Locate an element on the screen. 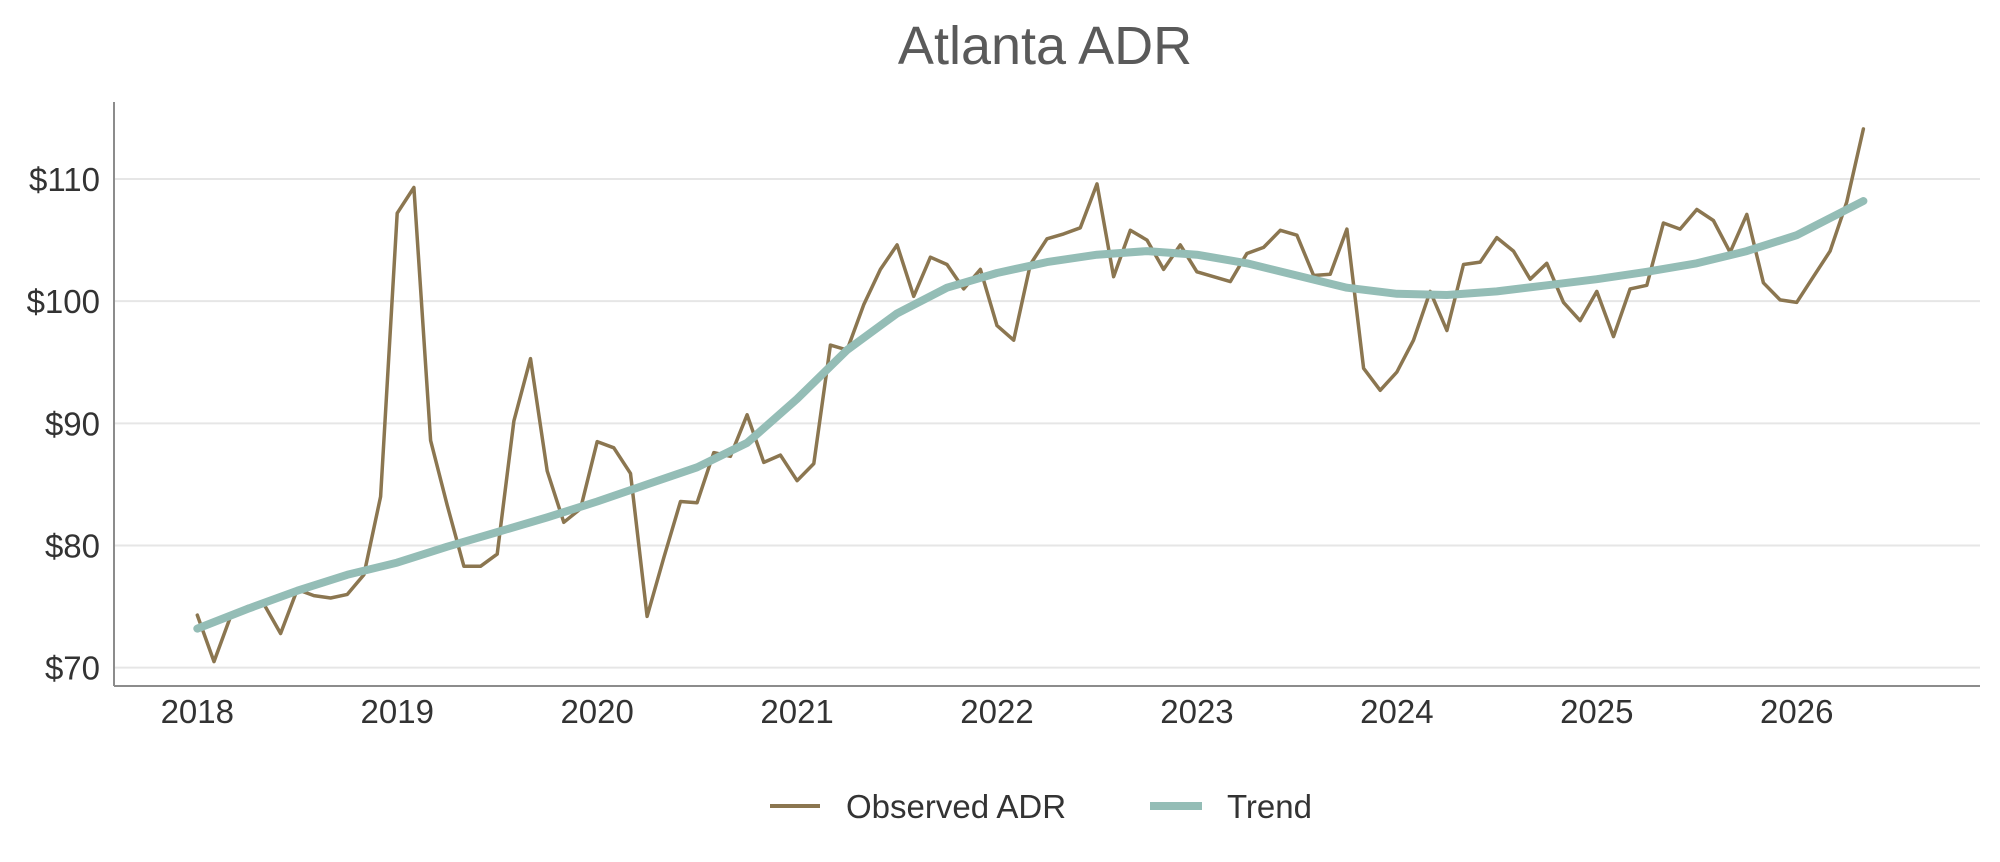 This screenshot has height=862, width=2000. x-tick-label: 2022 is located at coordinates (996, 711).